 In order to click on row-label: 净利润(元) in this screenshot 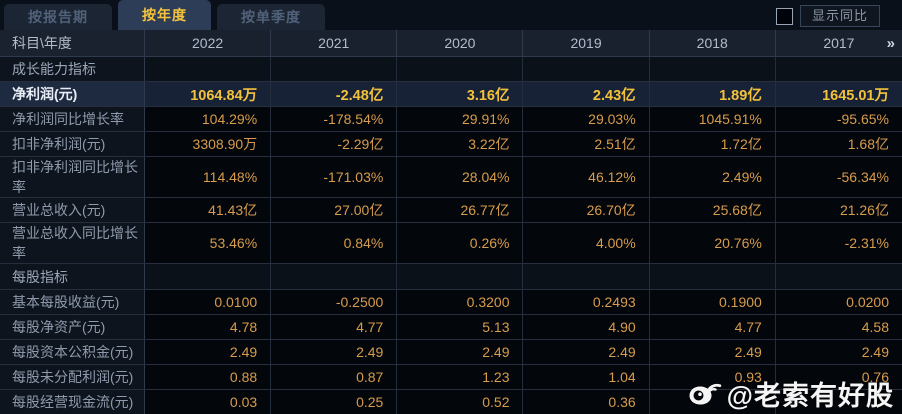, I will do `click(72, 94)`.